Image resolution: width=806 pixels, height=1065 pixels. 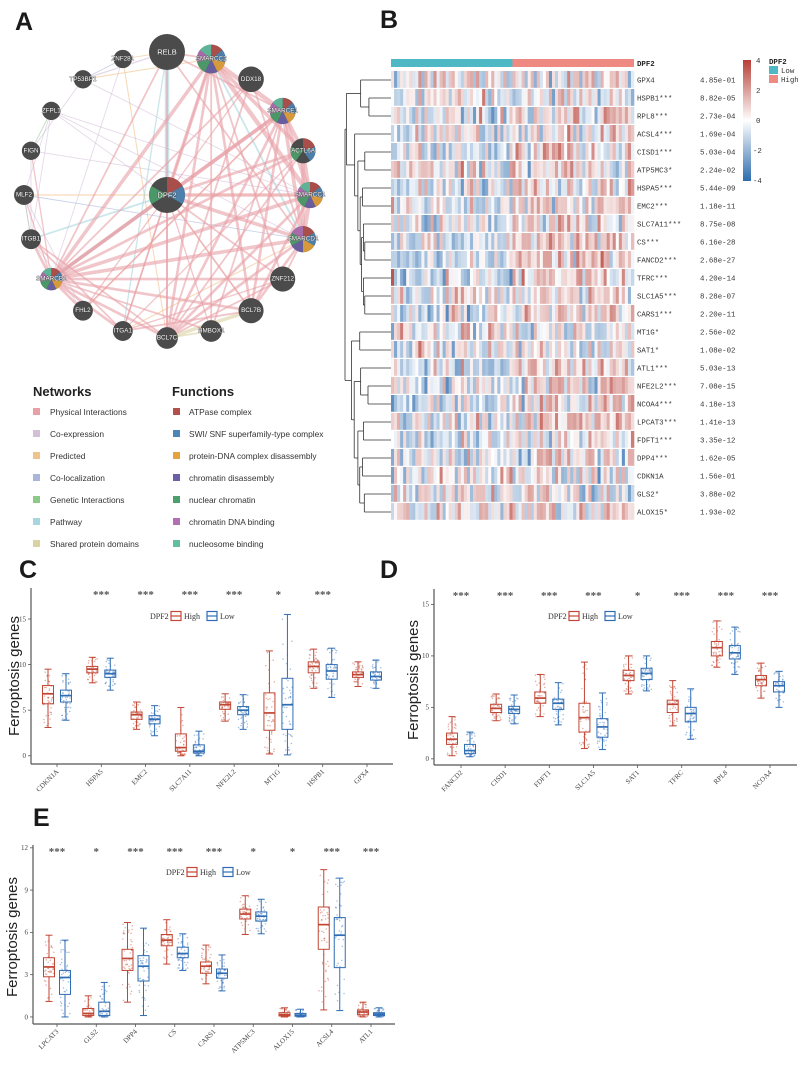 I want to click on network-node: SMARCC2, so click(x=211, y=59).